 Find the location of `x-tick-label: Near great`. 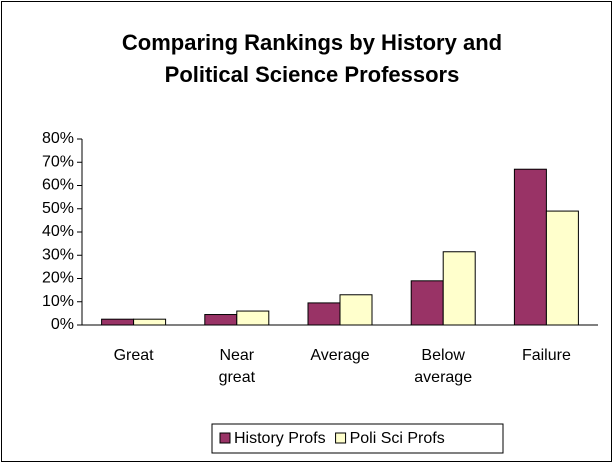

x-tick-label: Near great is located at coordinates (237, 366).